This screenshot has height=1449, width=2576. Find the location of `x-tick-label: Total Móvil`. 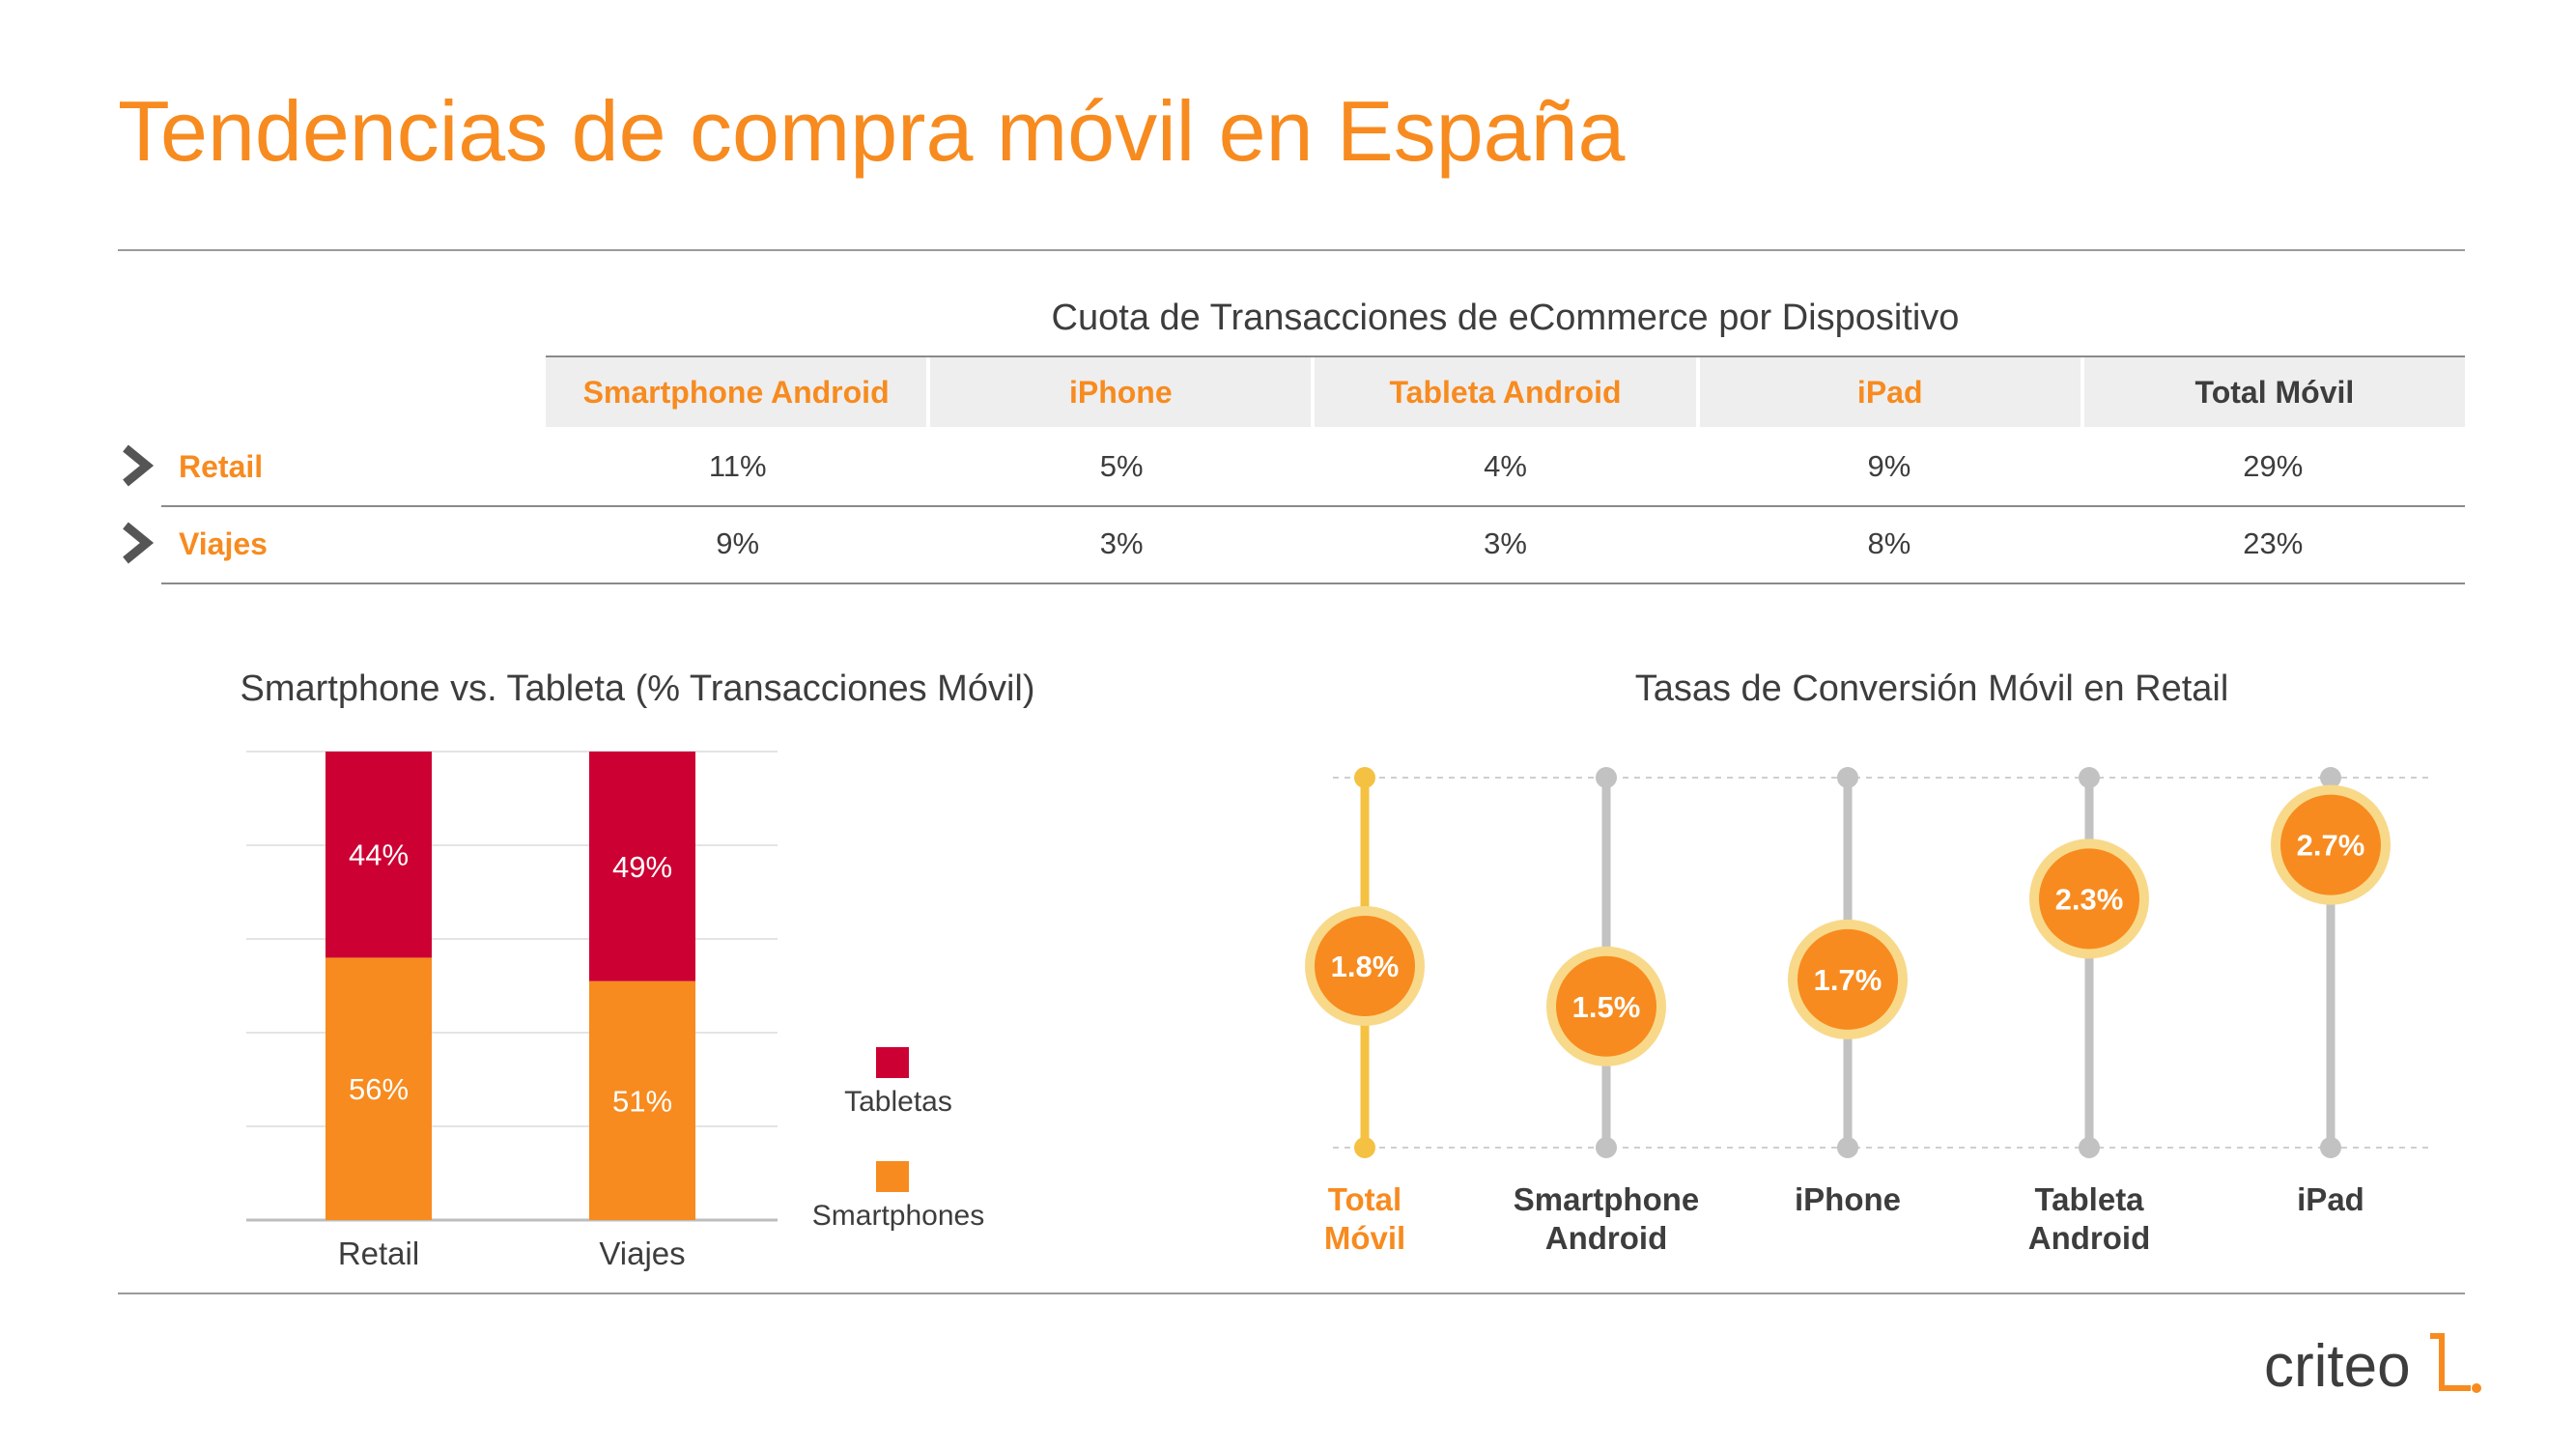

x-tick-label: Total Móvil is located at coordinates (1364, 1218).